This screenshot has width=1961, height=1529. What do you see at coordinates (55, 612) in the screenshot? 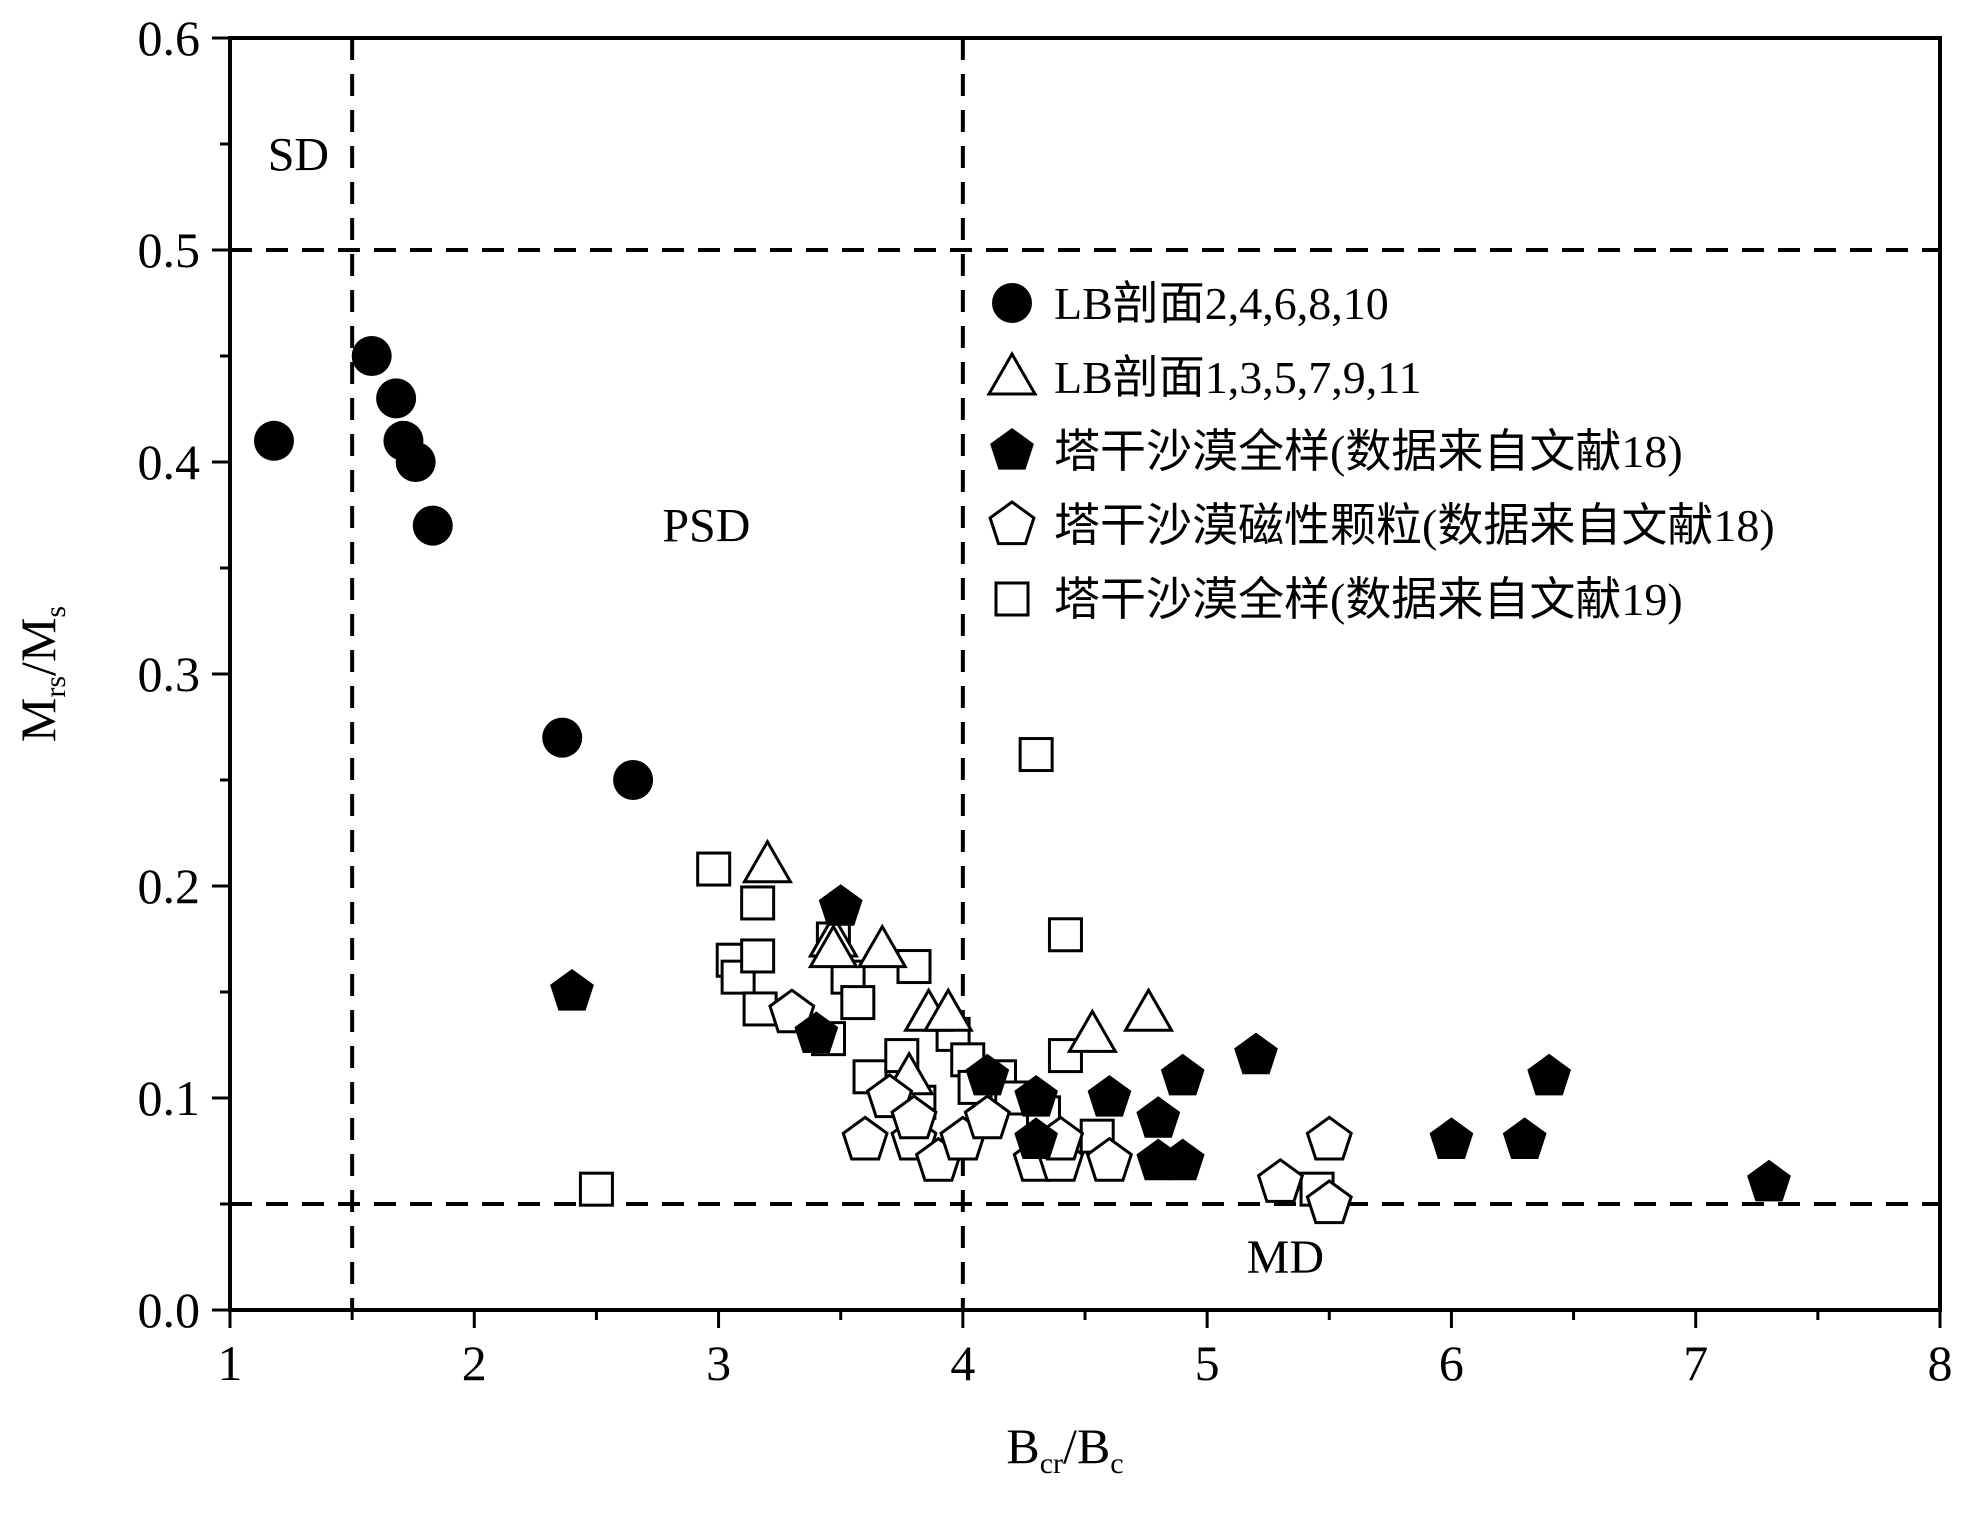
I see `y-axis-title-sub2: s` at bounding box center [55, 612].